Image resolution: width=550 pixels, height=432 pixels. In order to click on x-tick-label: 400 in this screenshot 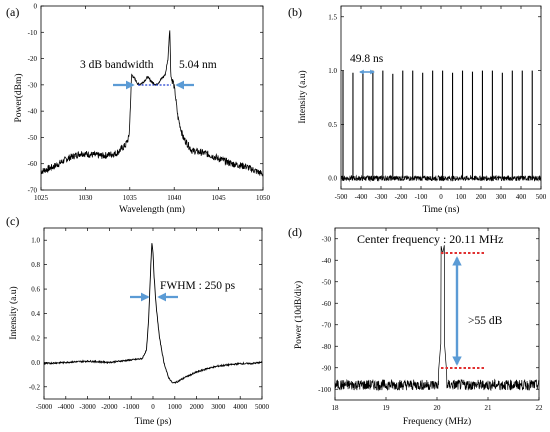, I will do `click(521, 197)`.